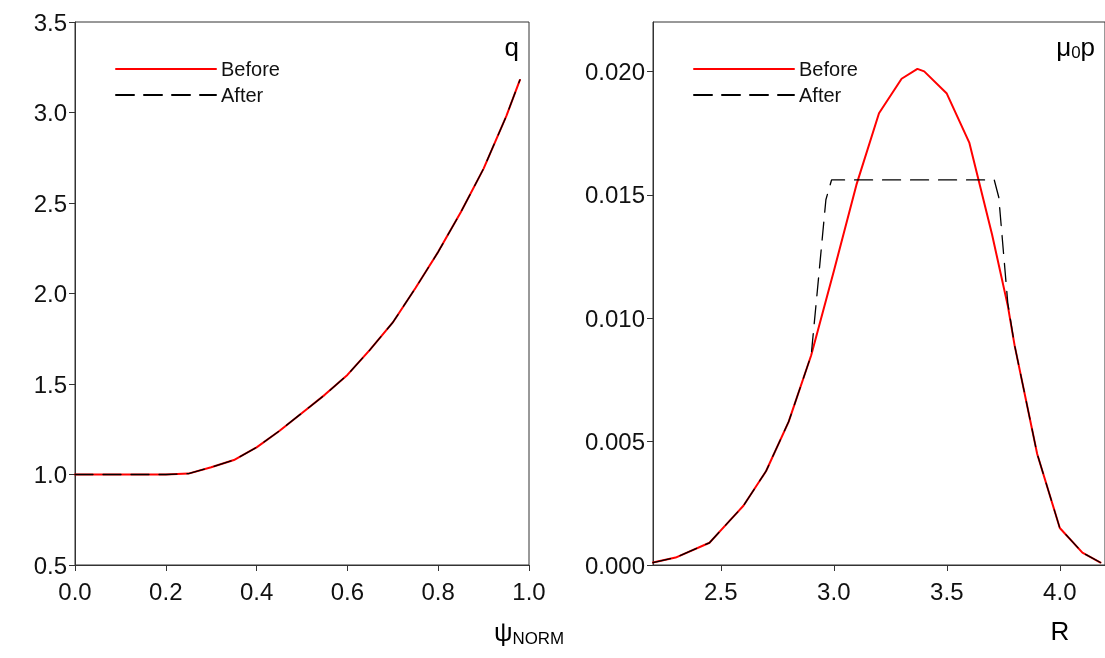 This screenshot has width=1105, height=658. Describe the element at coordinates (256, 591) in the screenshot. I see `x-tick-label: 0.4` at that location.